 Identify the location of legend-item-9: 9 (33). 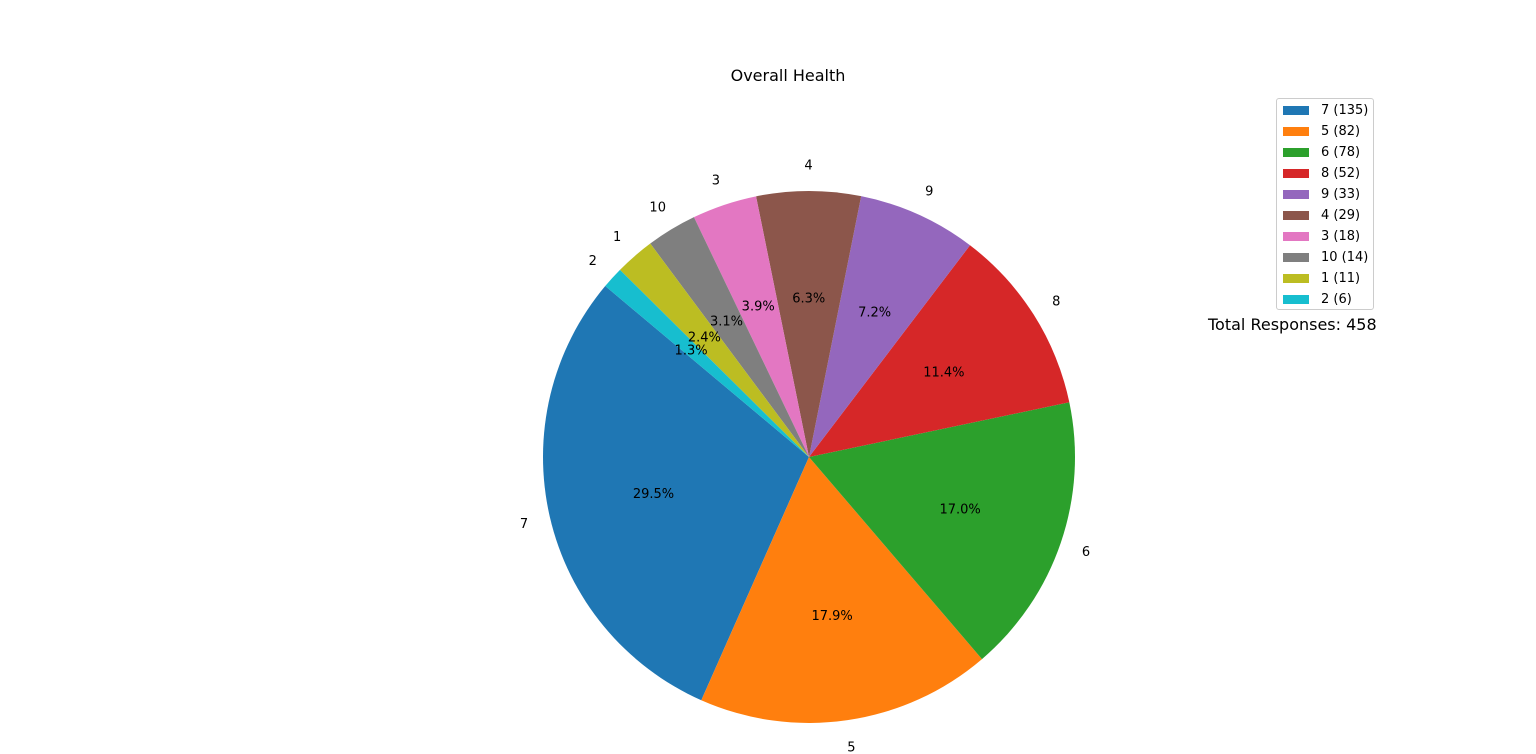
(1321, 194).